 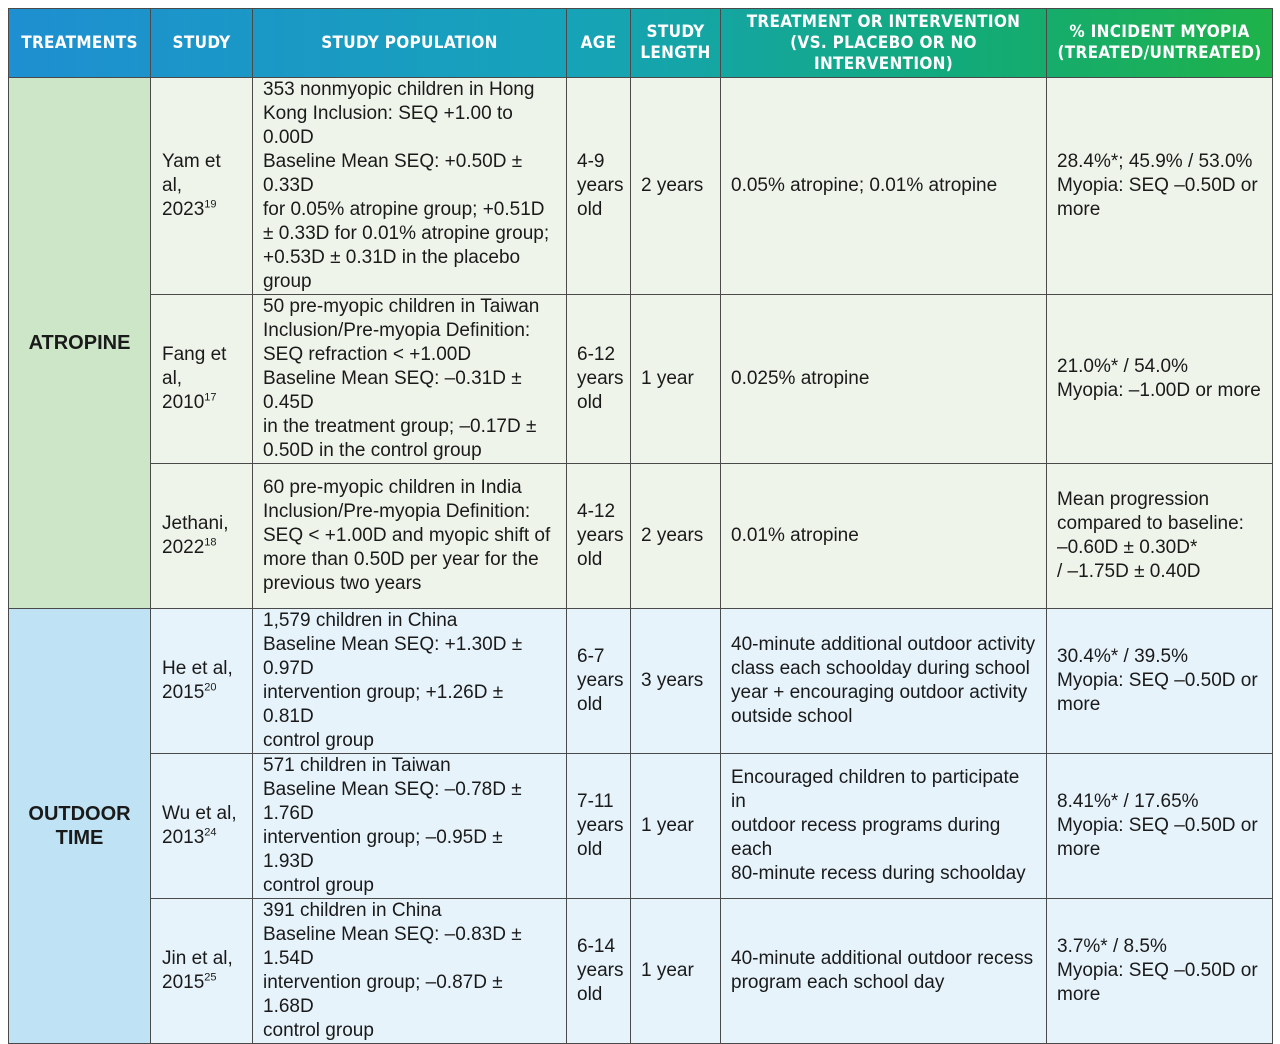 I want to click on study-cell: Jethani, 202218, so click(x=201, y=536).